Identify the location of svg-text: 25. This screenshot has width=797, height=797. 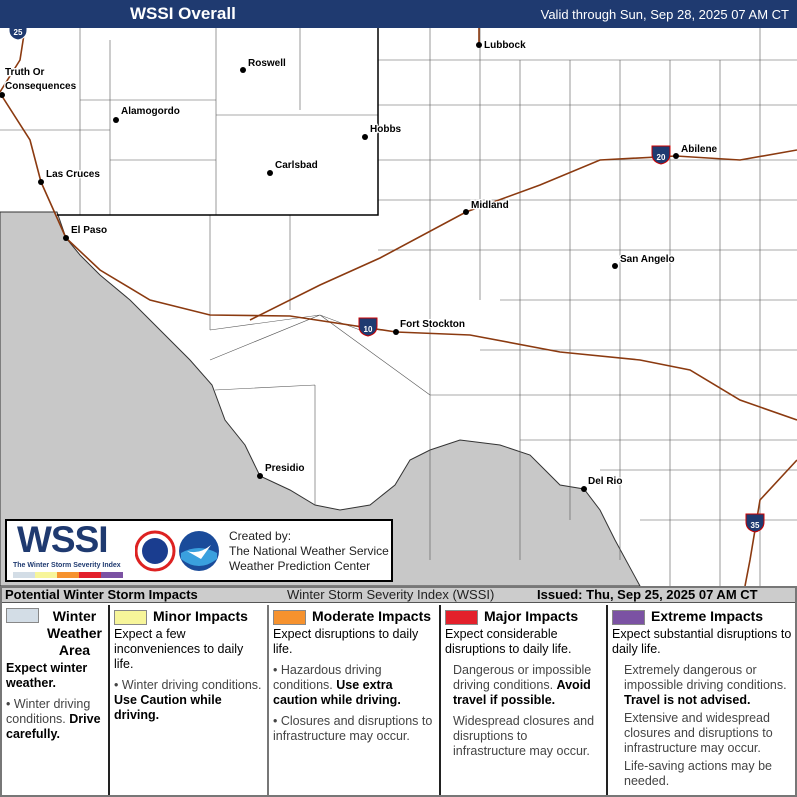
(18, 32).